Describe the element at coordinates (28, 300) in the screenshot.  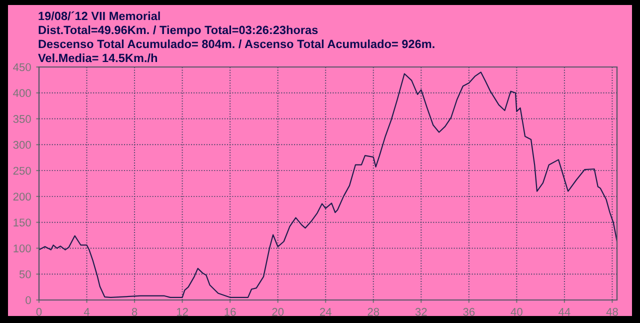
I see `y-tick-label: 0` at that location.